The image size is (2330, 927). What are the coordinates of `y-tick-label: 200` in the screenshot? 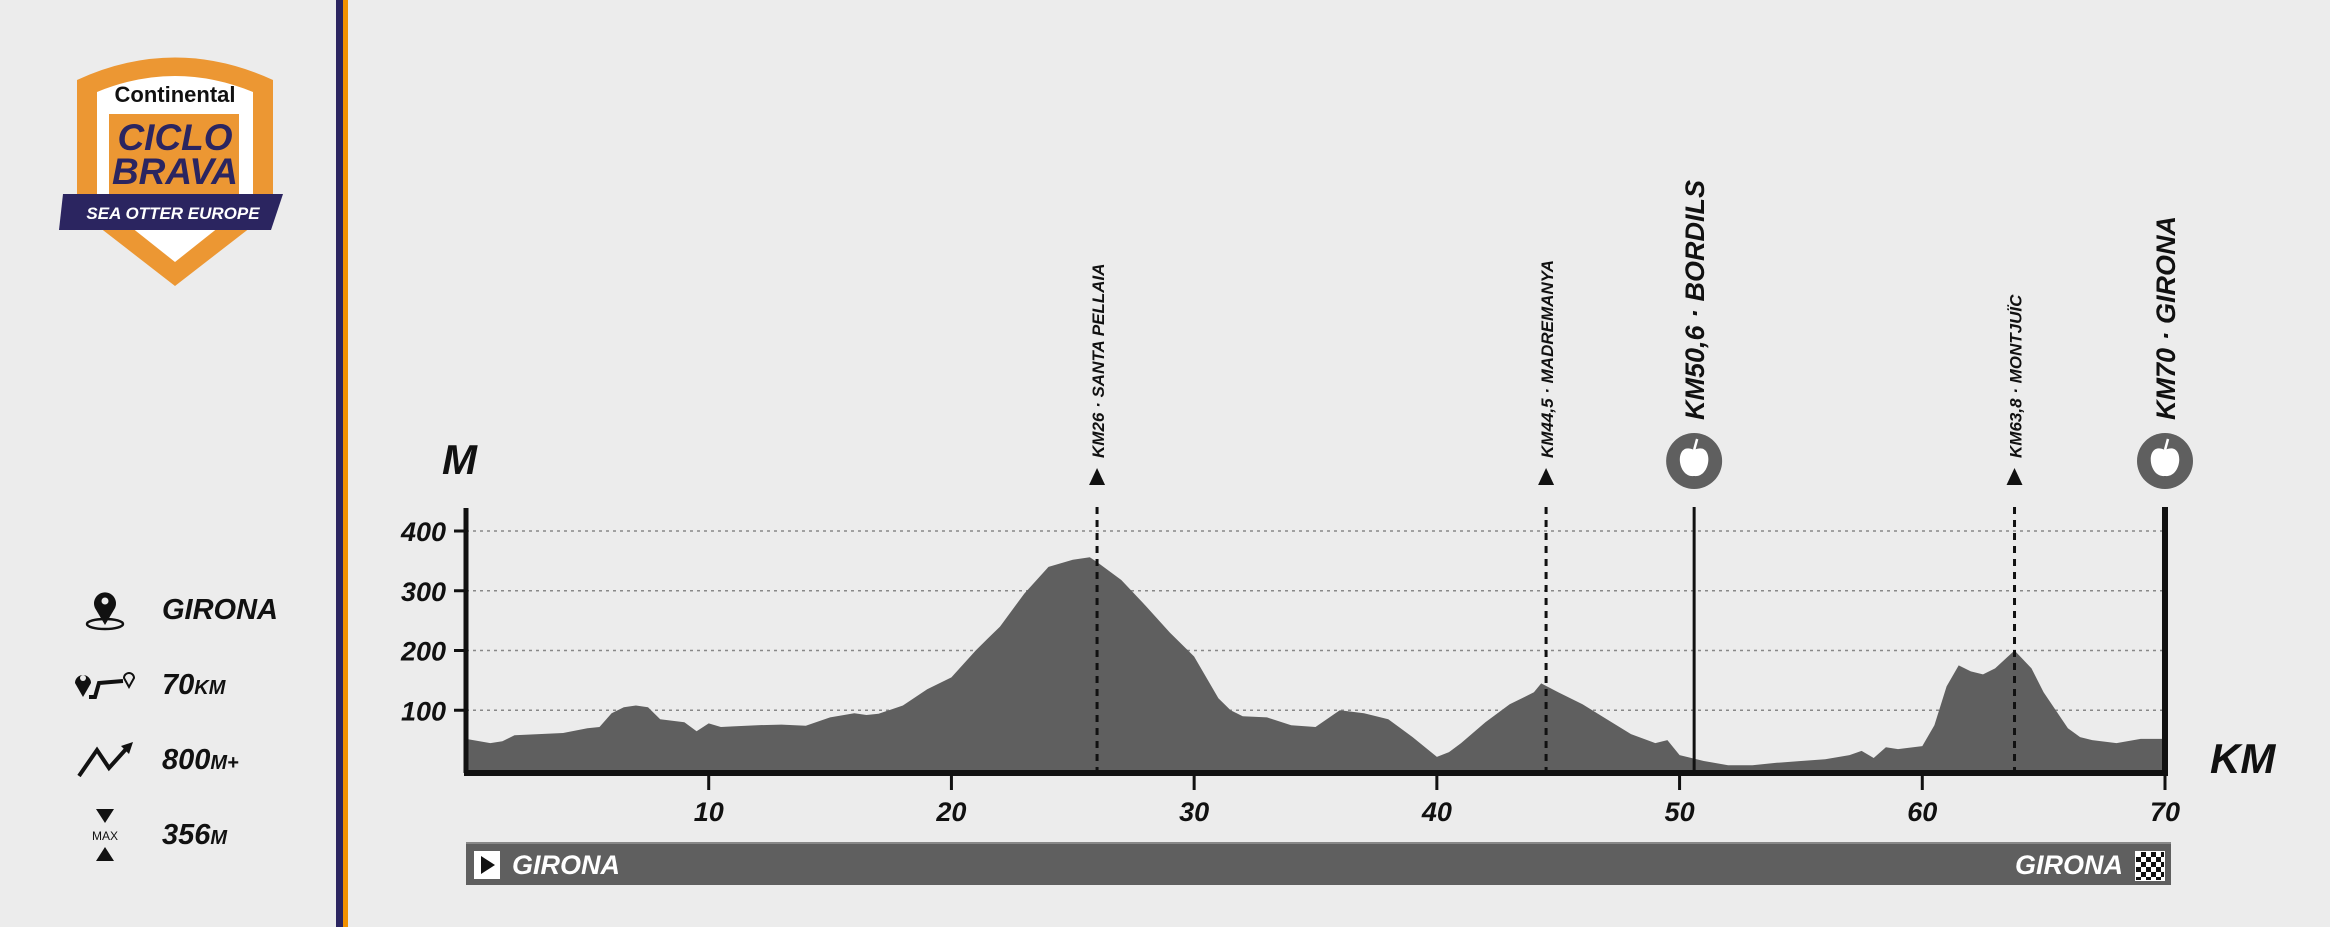 It's located at (423, 652).